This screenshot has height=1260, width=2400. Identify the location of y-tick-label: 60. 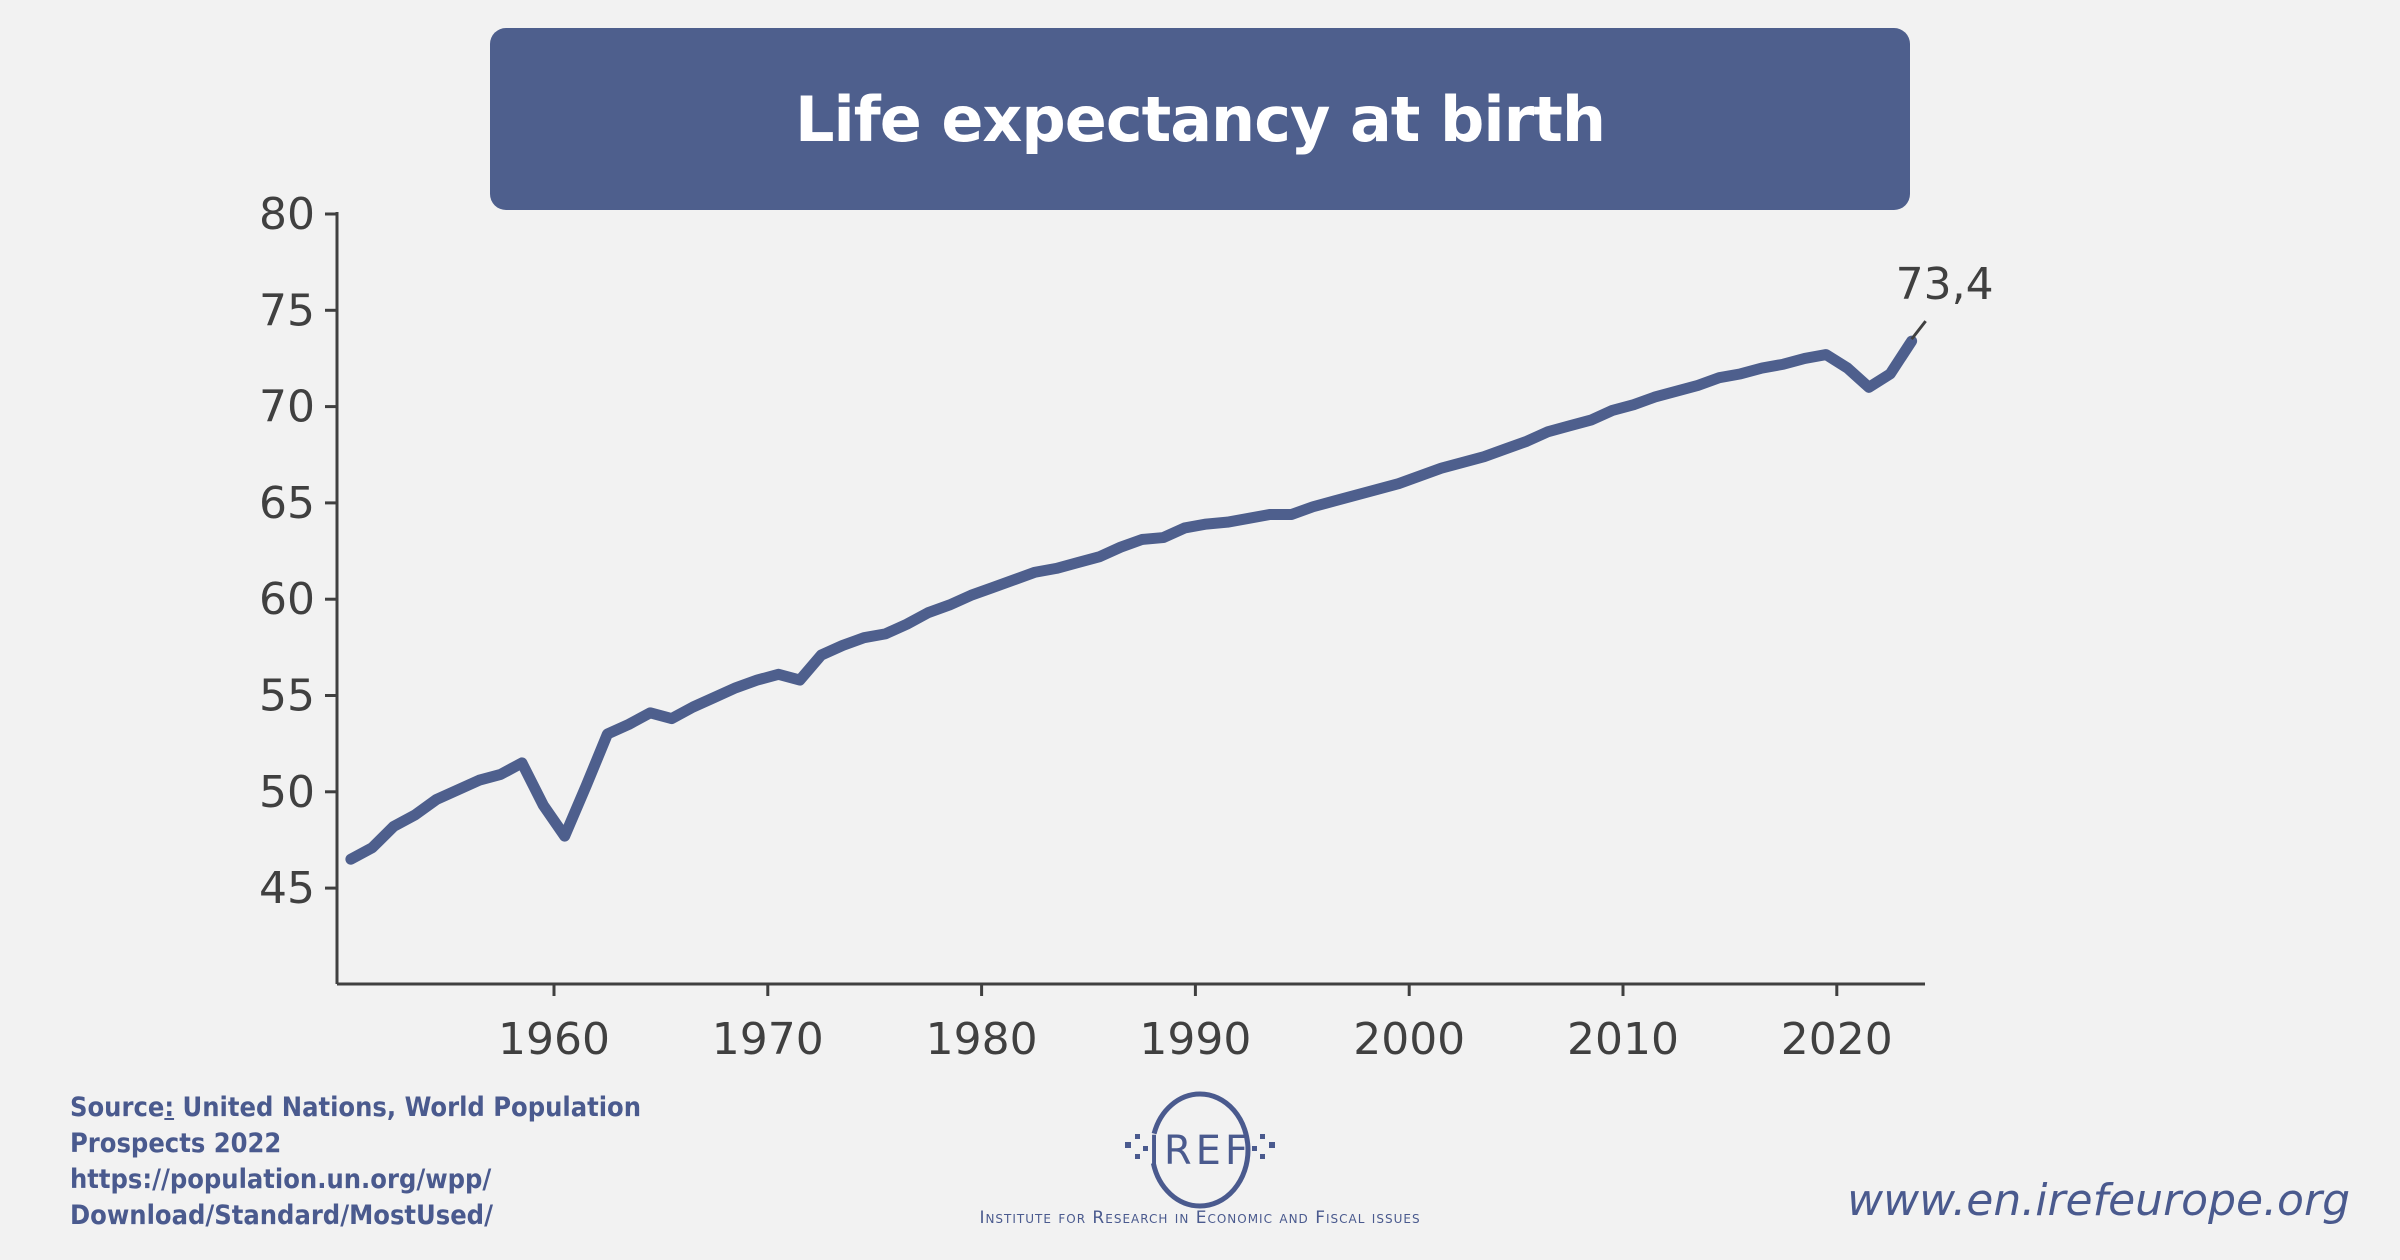
(287, 599).